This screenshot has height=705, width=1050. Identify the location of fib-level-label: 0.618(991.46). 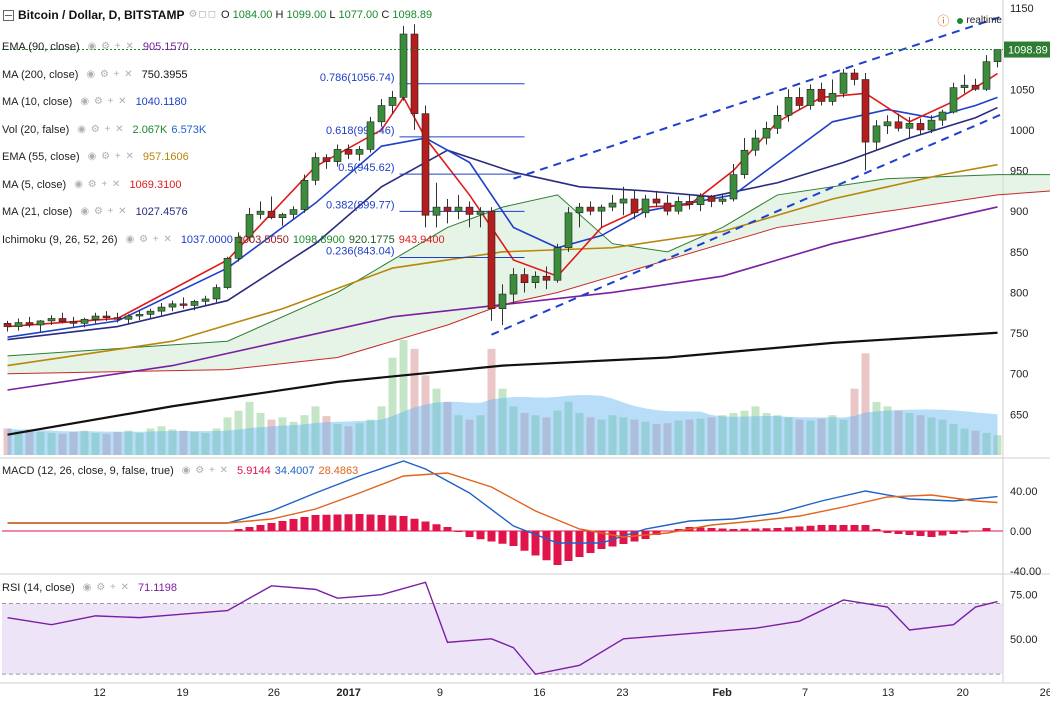
(360, 131).